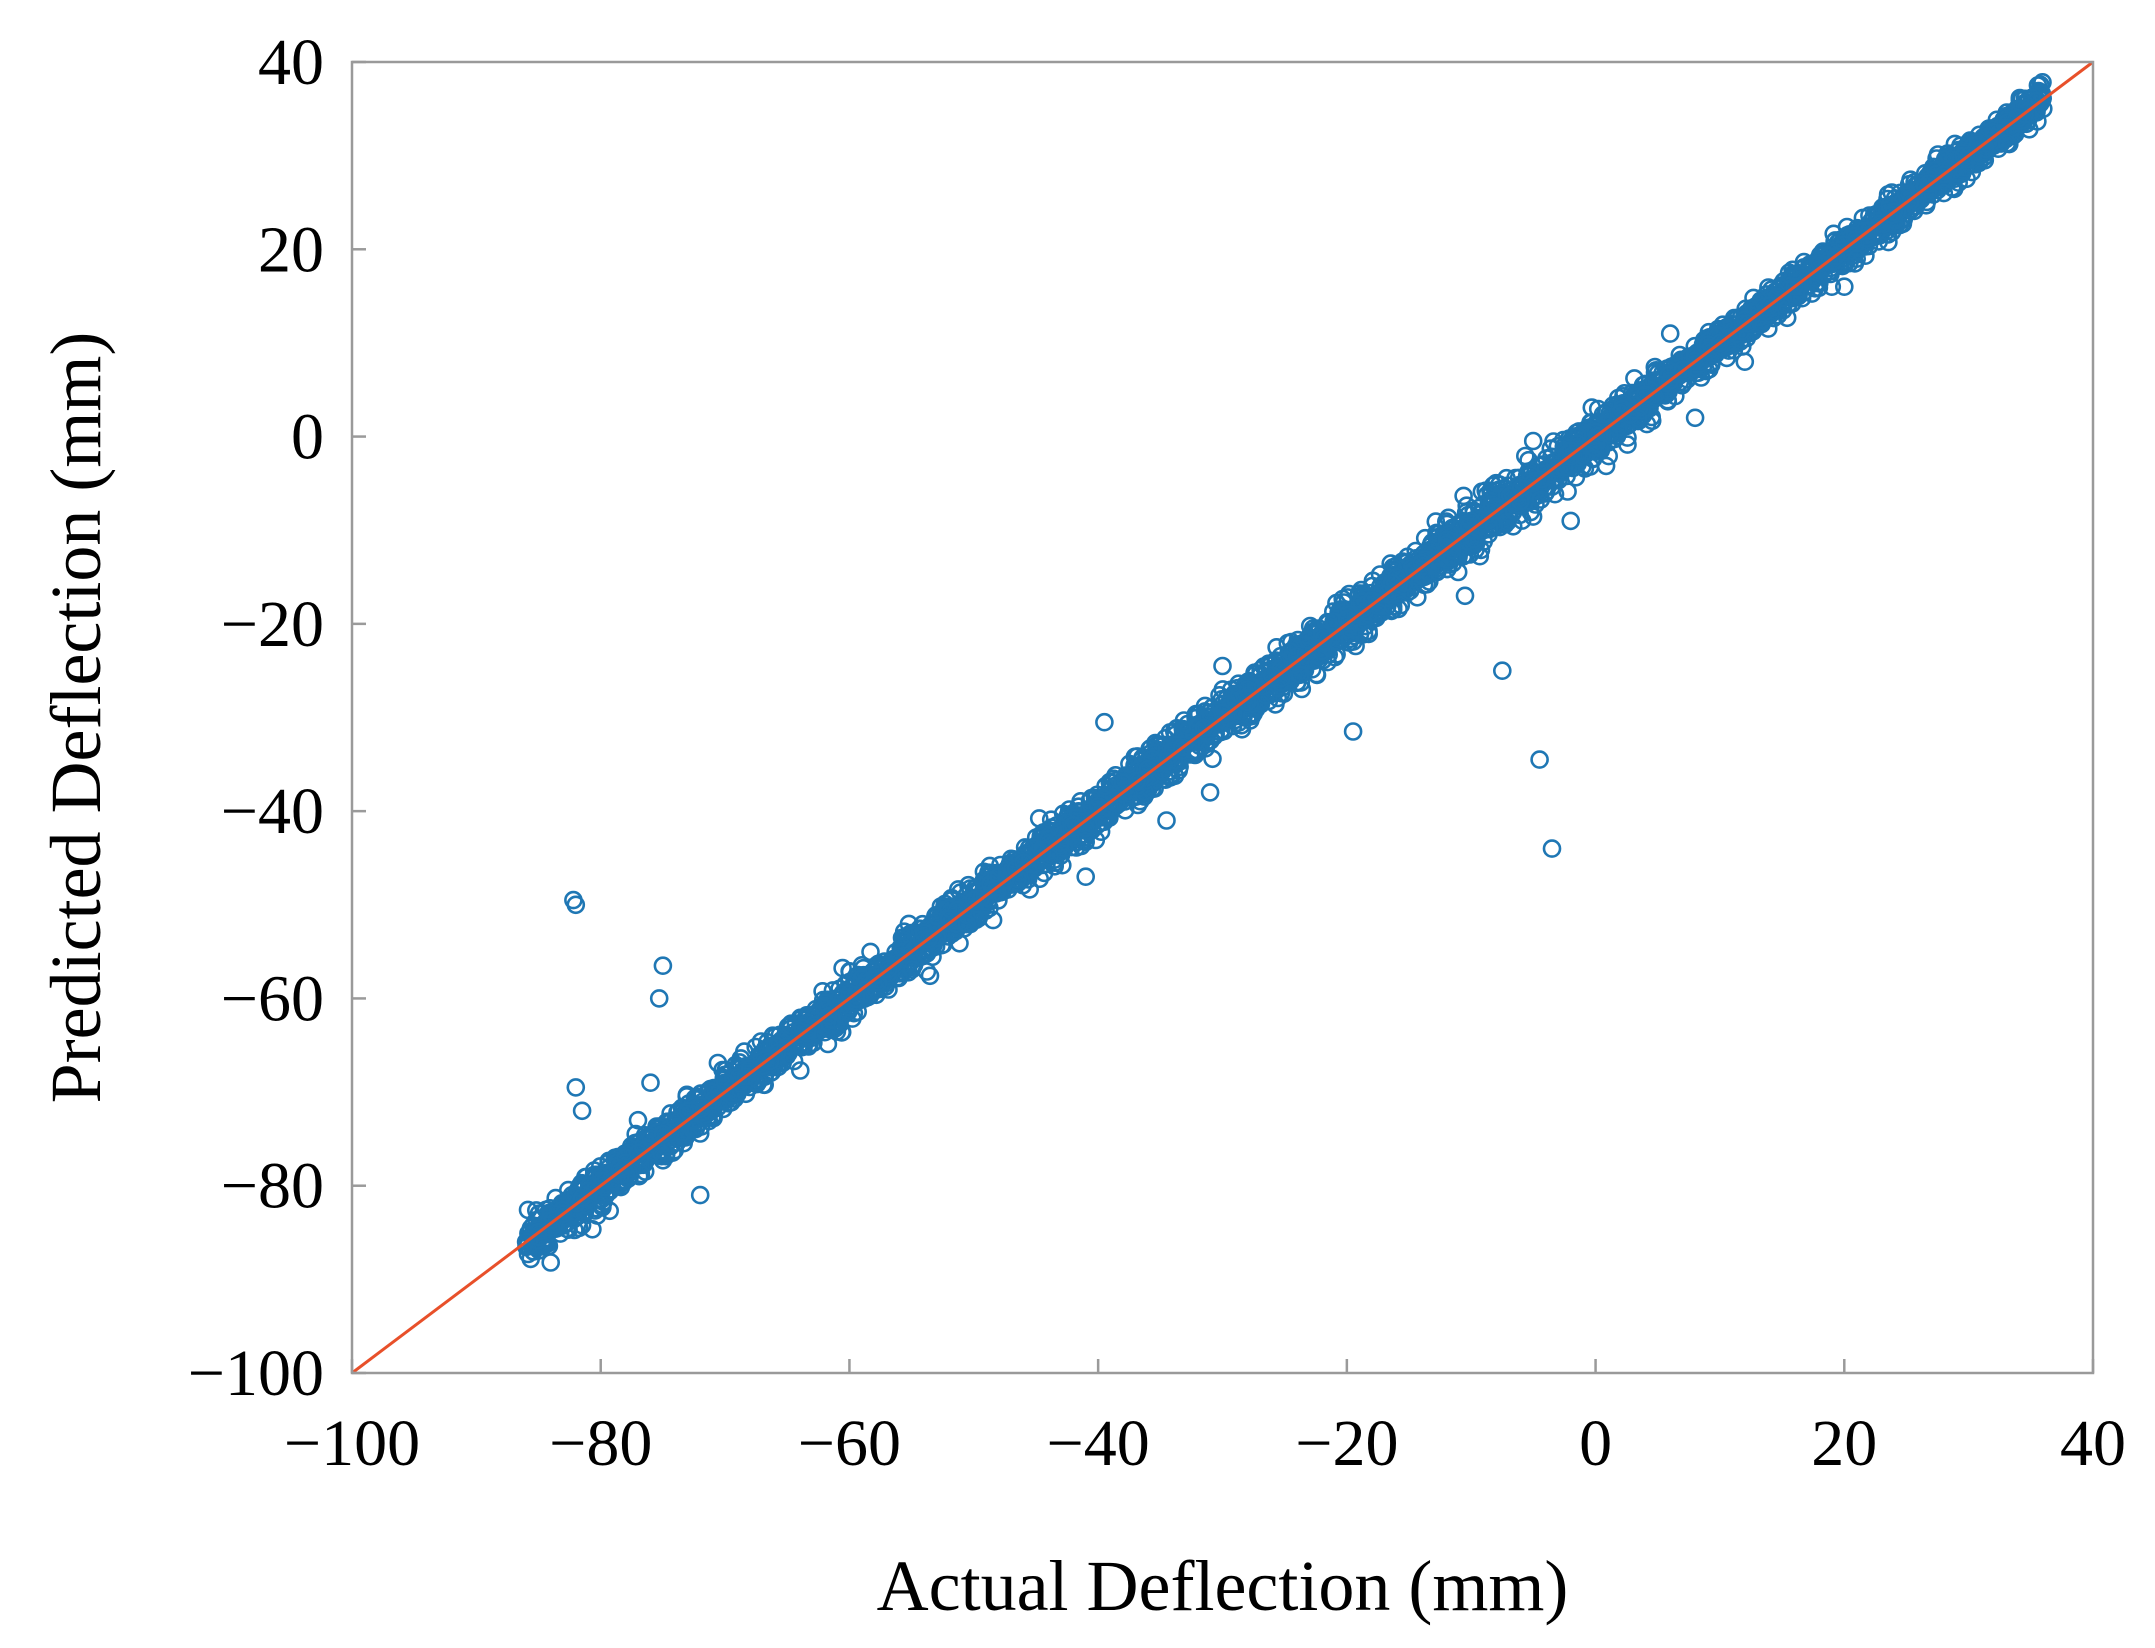  What do you see at coordinates (1205, 1419) in the screenshot?
I see `x-axis-ticks: −100 −80 −60 −40 −20 0 20 40` at bounding box center [1205, 1419].